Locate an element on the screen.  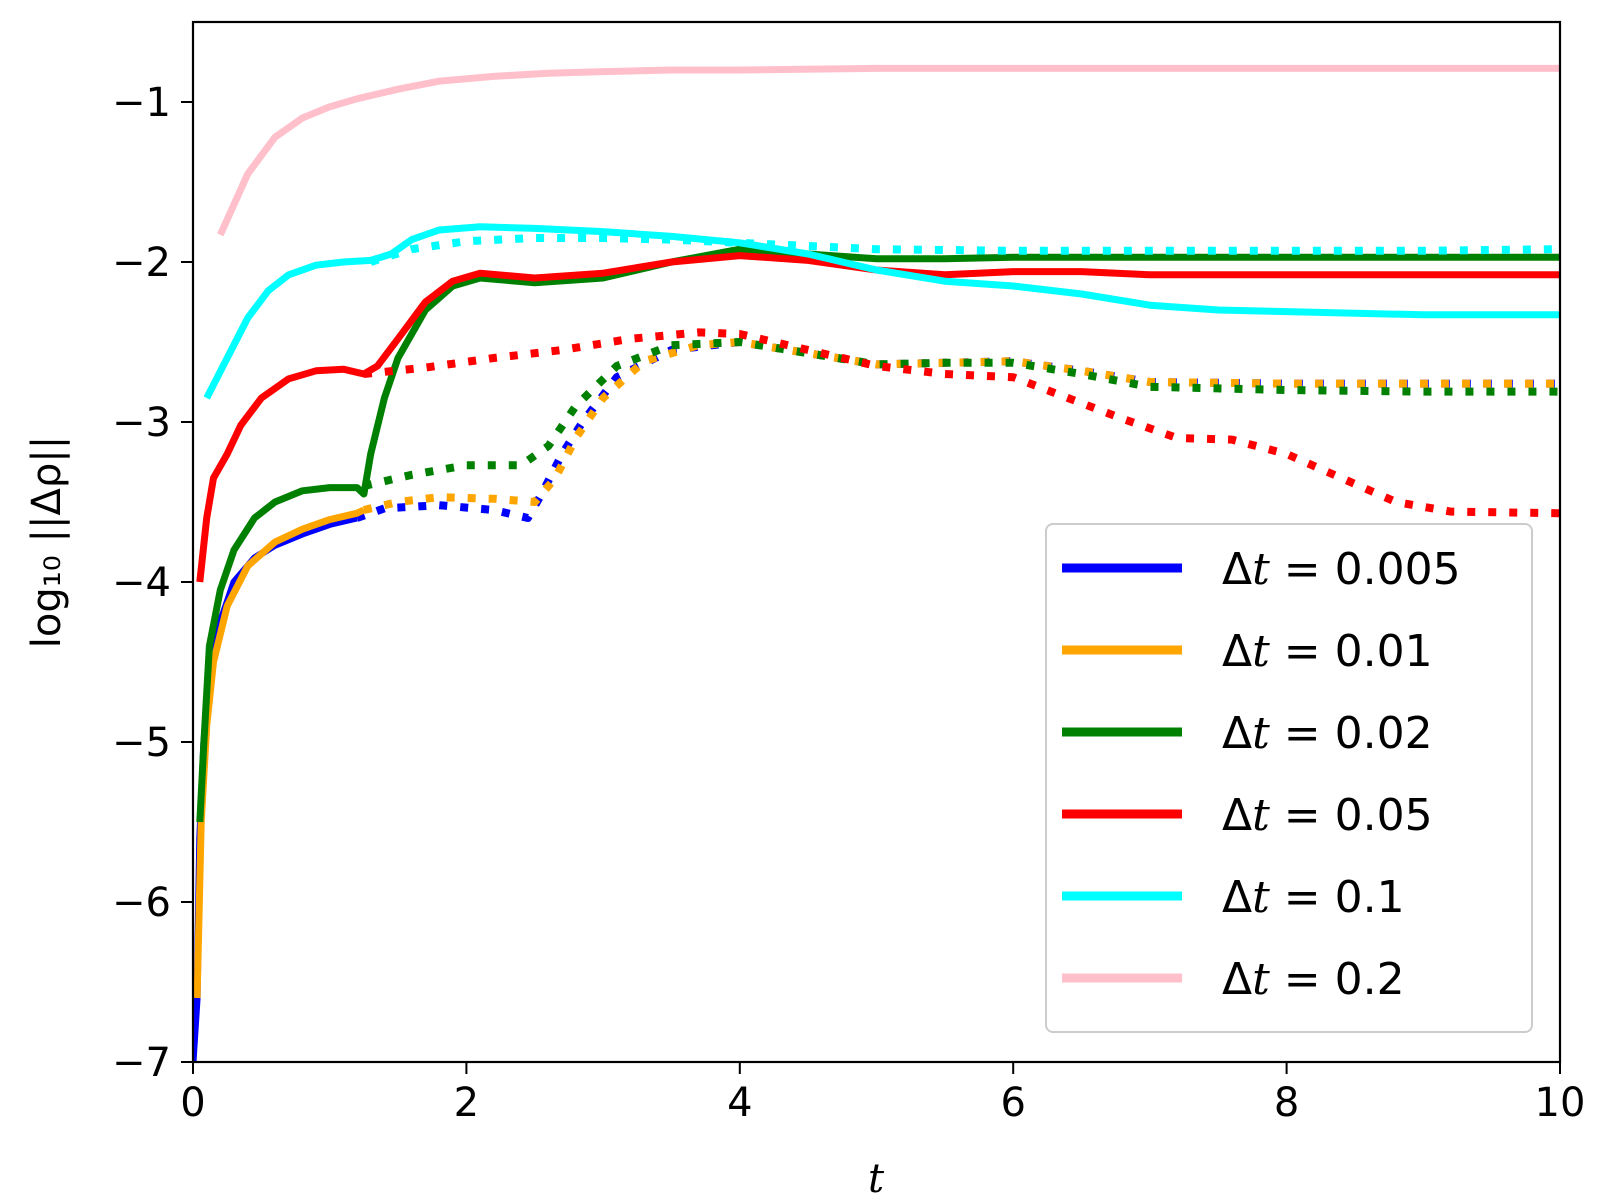
y-tick-label: −1 is located at coordinates (141, 103).